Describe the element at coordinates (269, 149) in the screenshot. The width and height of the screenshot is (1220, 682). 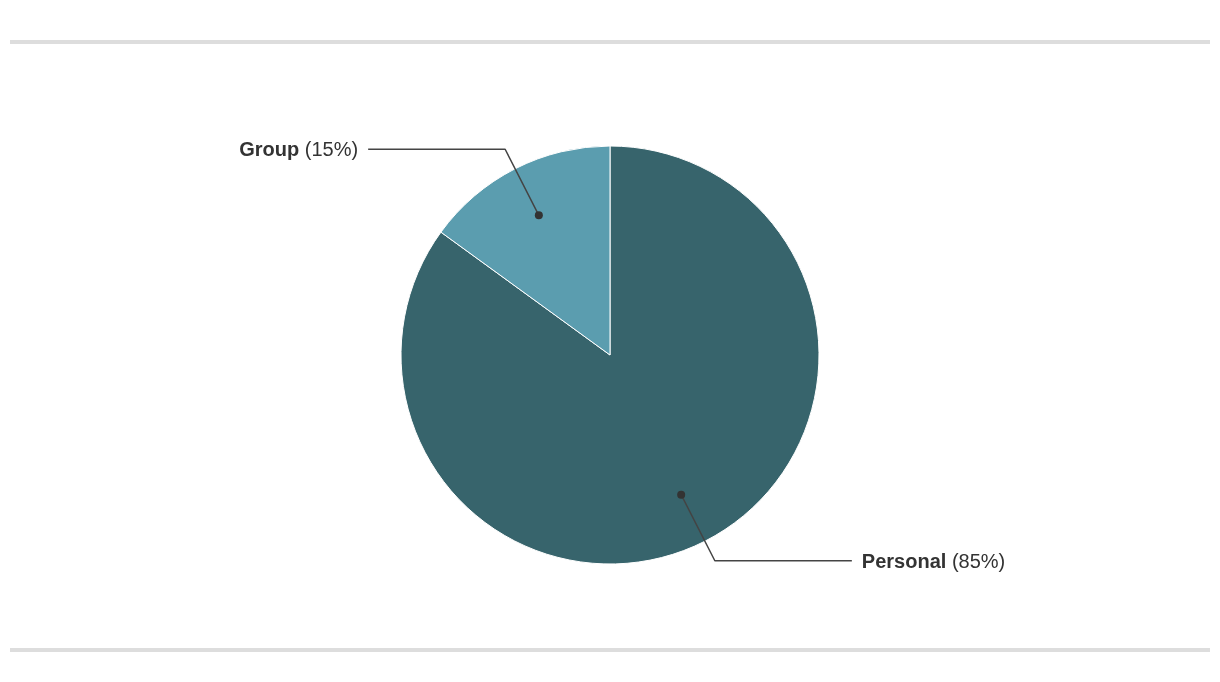
I see `slice-label: Group` at that location.